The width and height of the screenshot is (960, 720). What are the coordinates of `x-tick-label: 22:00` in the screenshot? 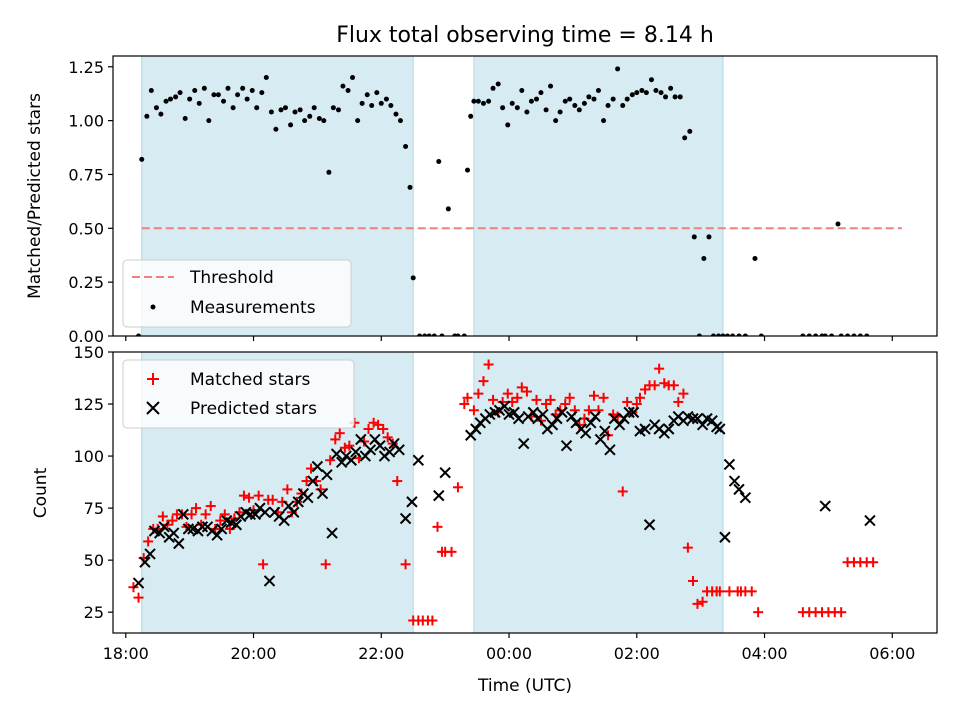 It's located at (381, 653).